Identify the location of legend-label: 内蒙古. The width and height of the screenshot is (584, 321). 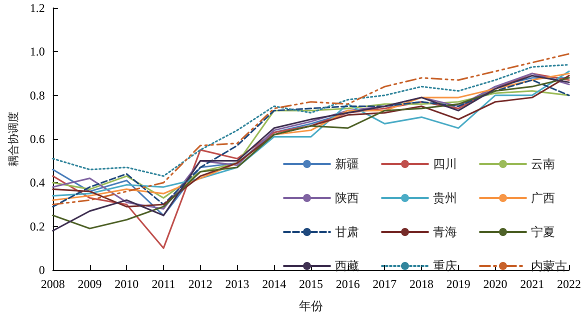
(549, 266).